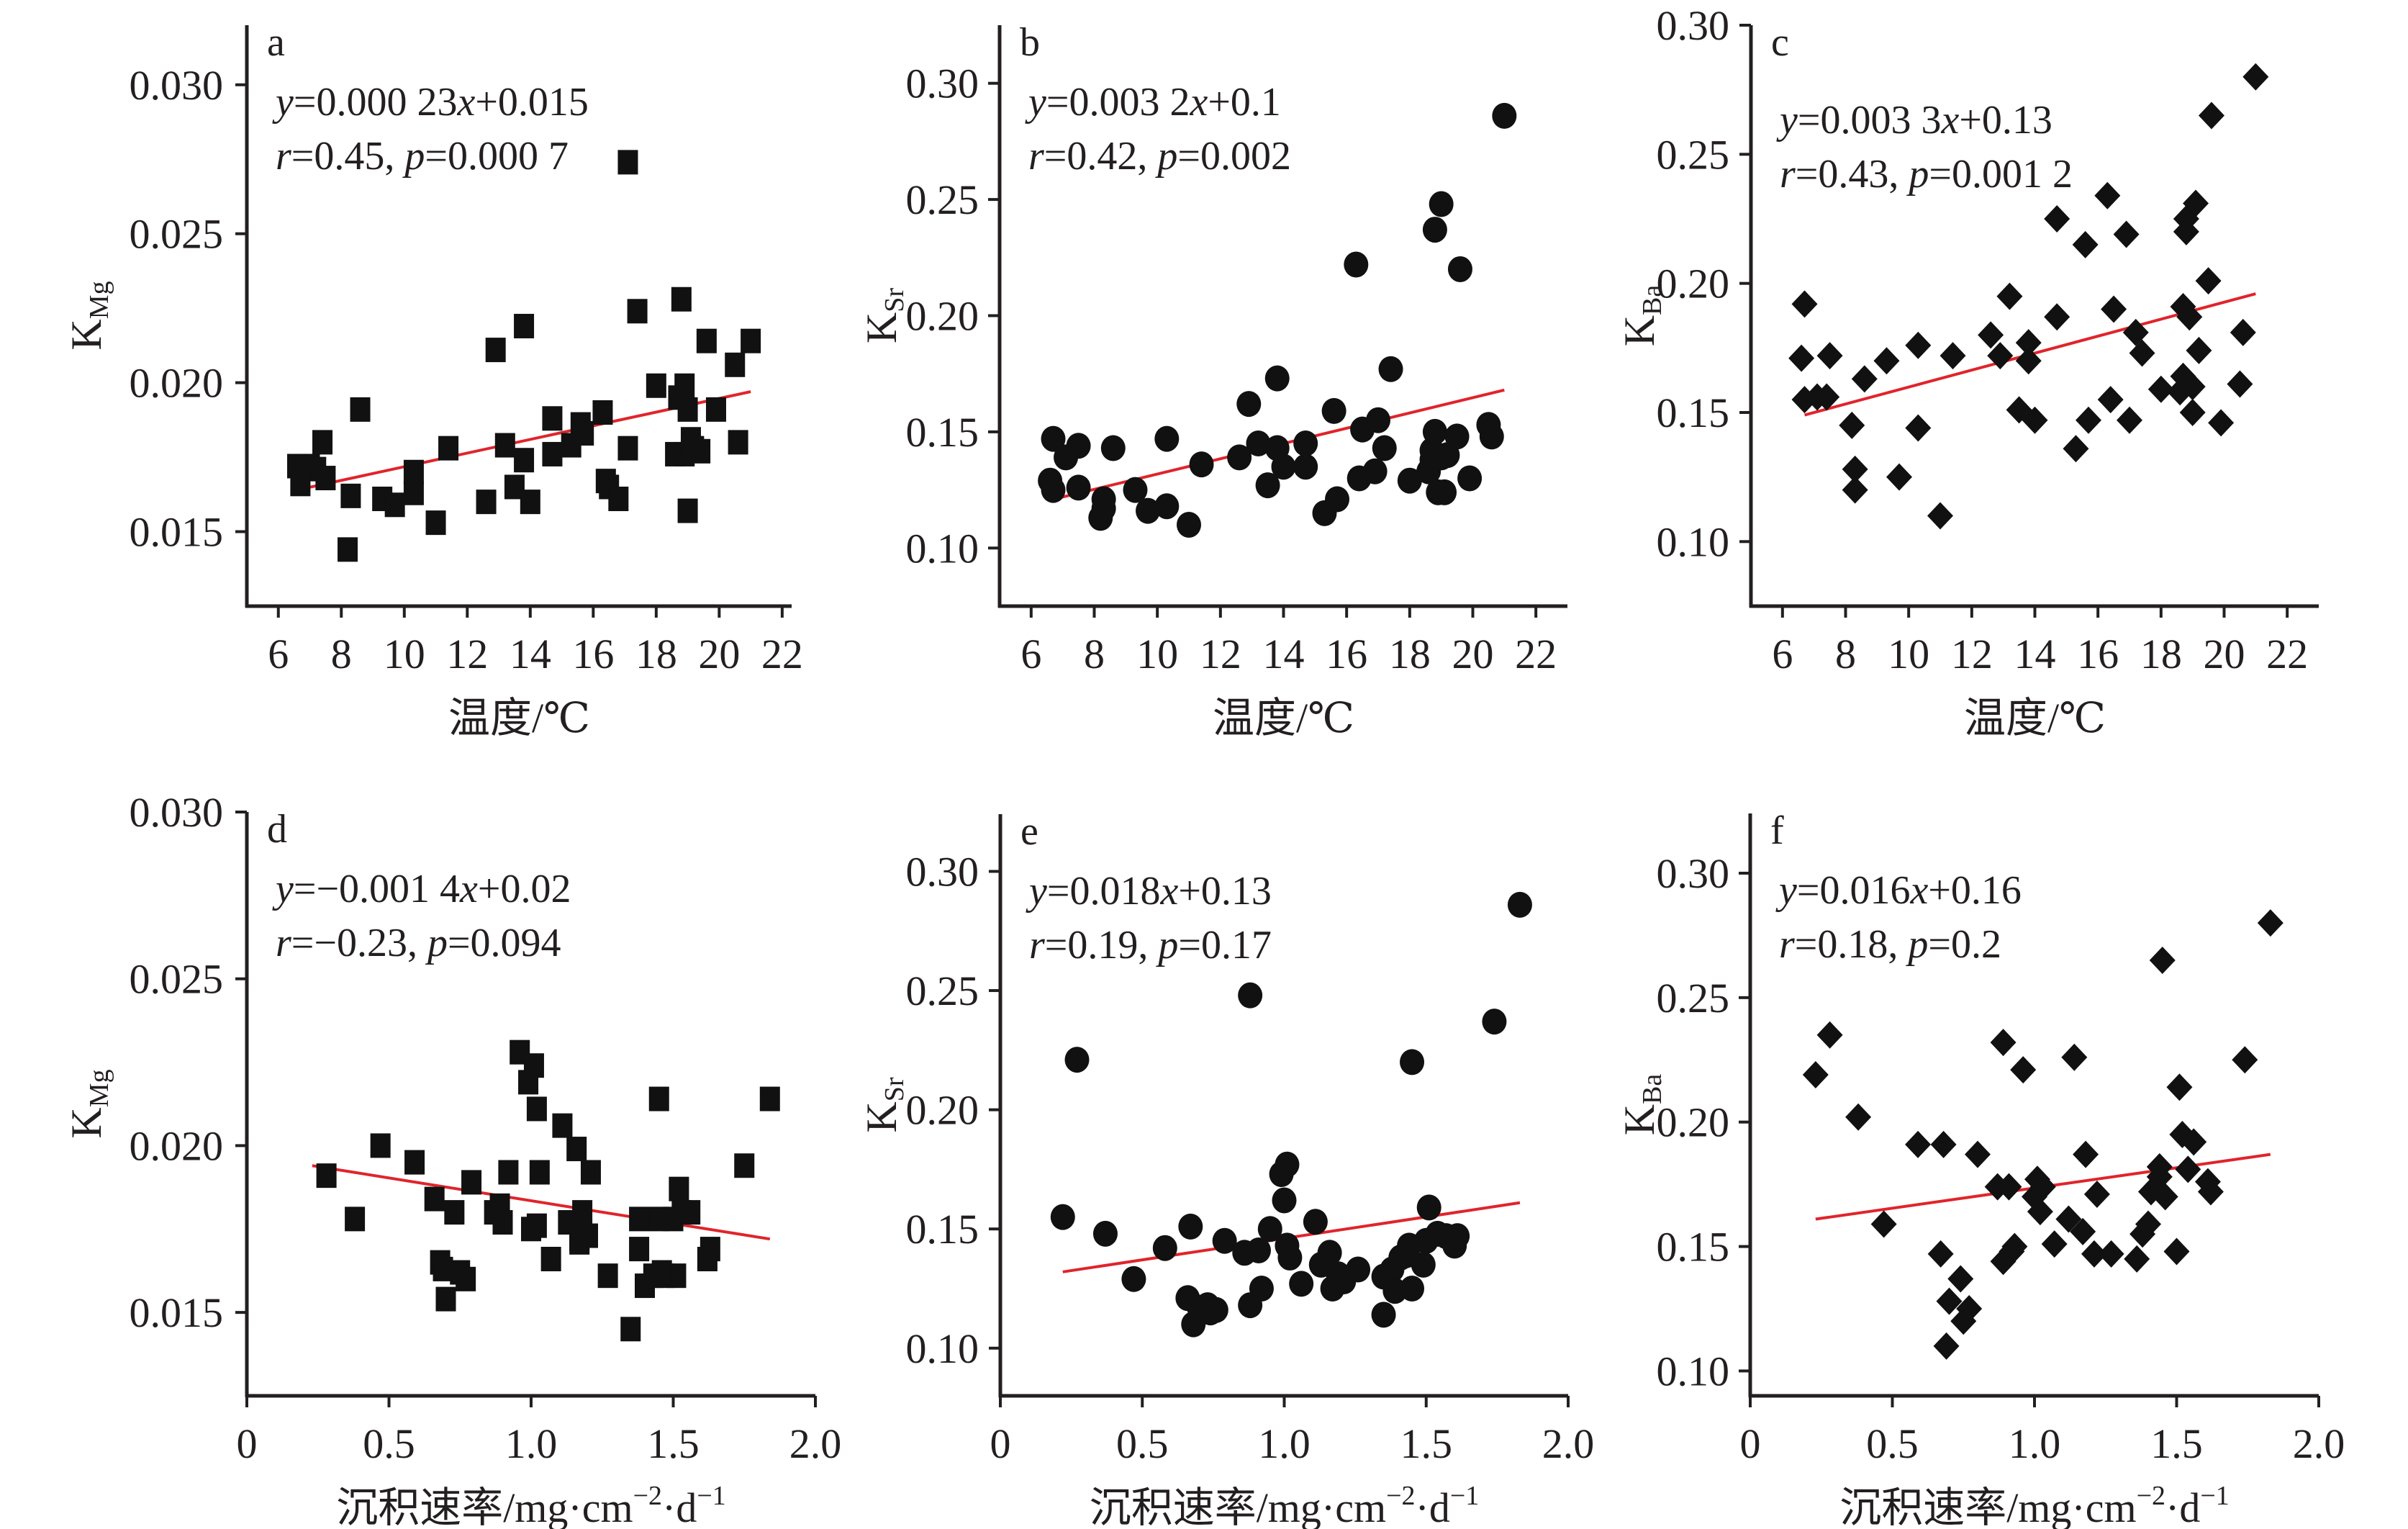 The width and height of the screenshot is (2408, 1529). What do you see at coordinates (88, 1103) in the screenshot?
I see `y-axis-title: KMg` at bounding box center [88, 1103].